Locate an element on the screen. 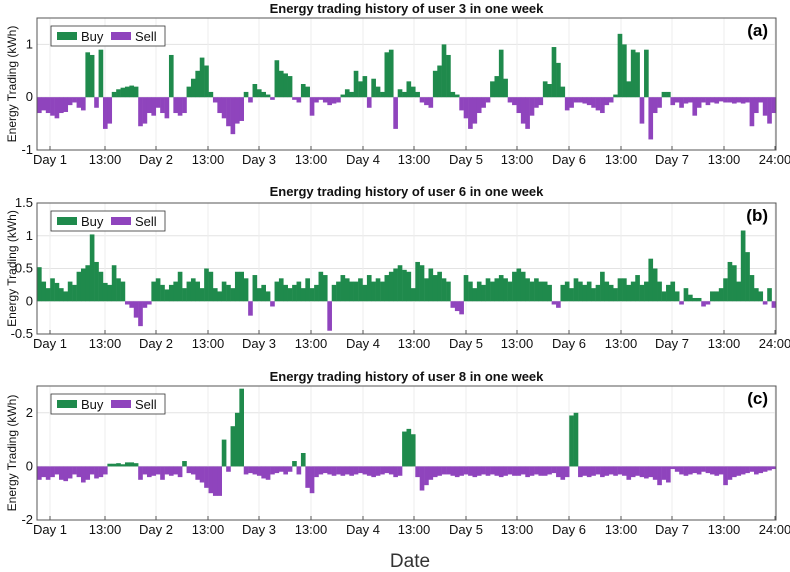 The image size is (790, 572). panel-a-legend-label-buy: Buy is located at coordinates (92, 36).